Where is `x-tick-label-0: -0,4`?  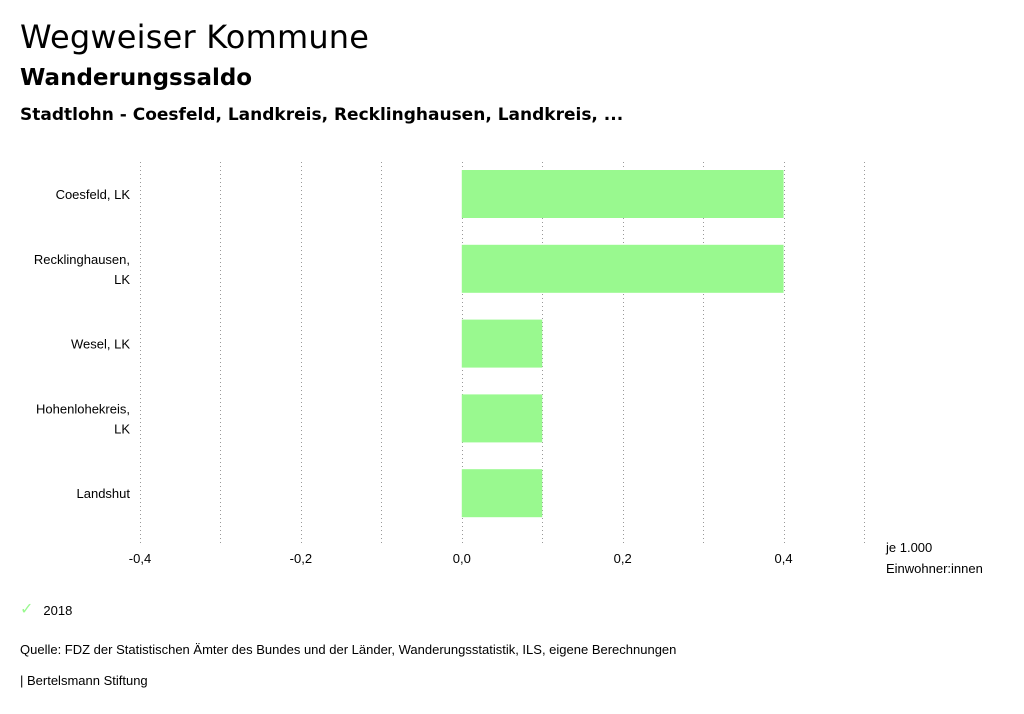
x-tick-label-0: -0,4 is located at coordinates (140, 558).